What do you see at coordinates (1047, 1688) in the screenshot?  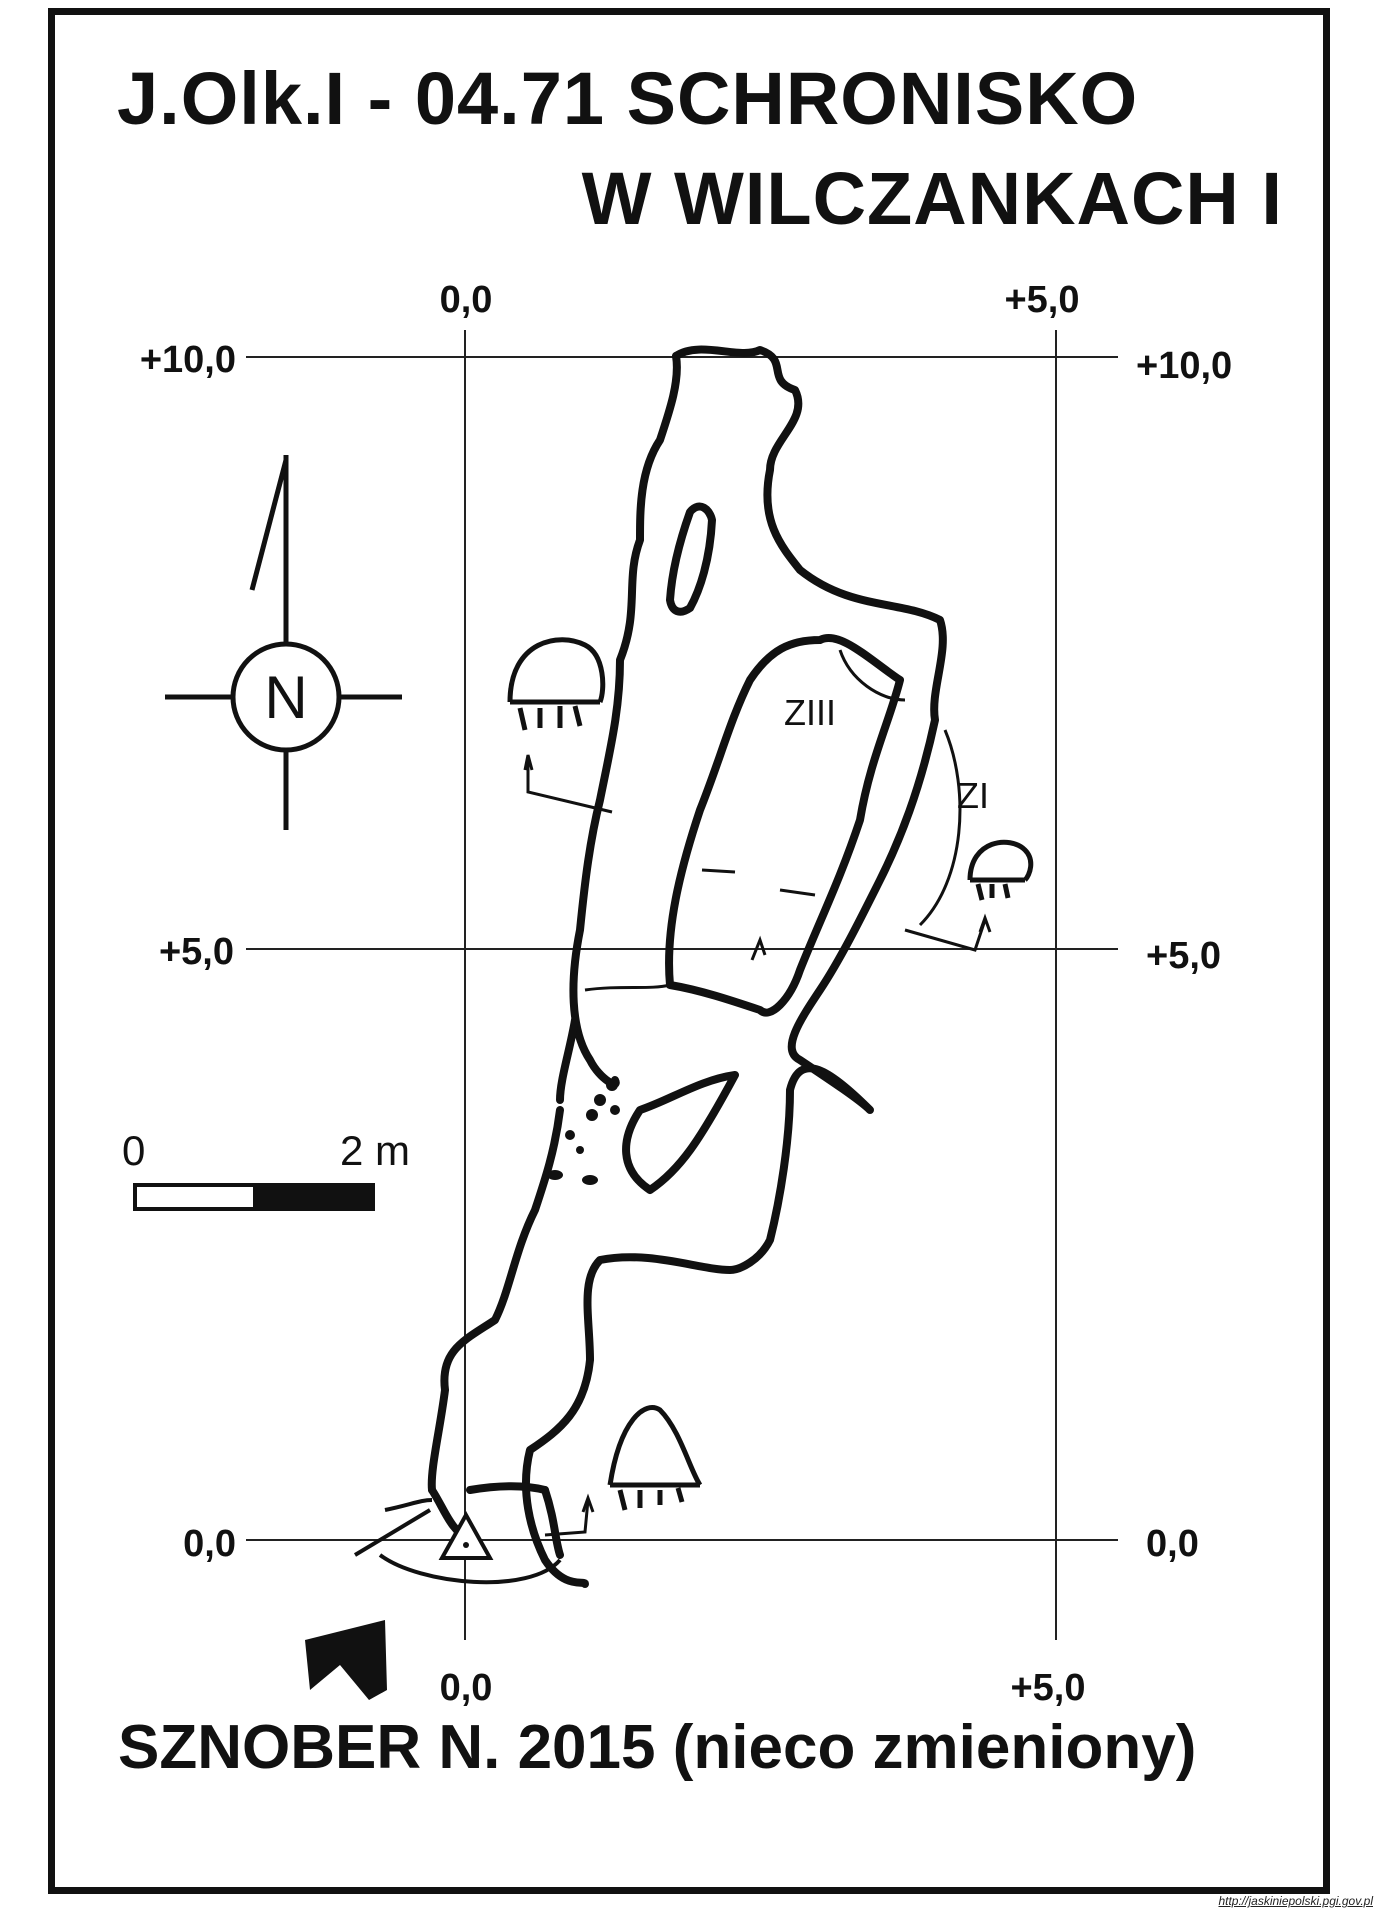 I see `grid-label-x5-bottom: +5,0` at bounding box center [1047, 1688].